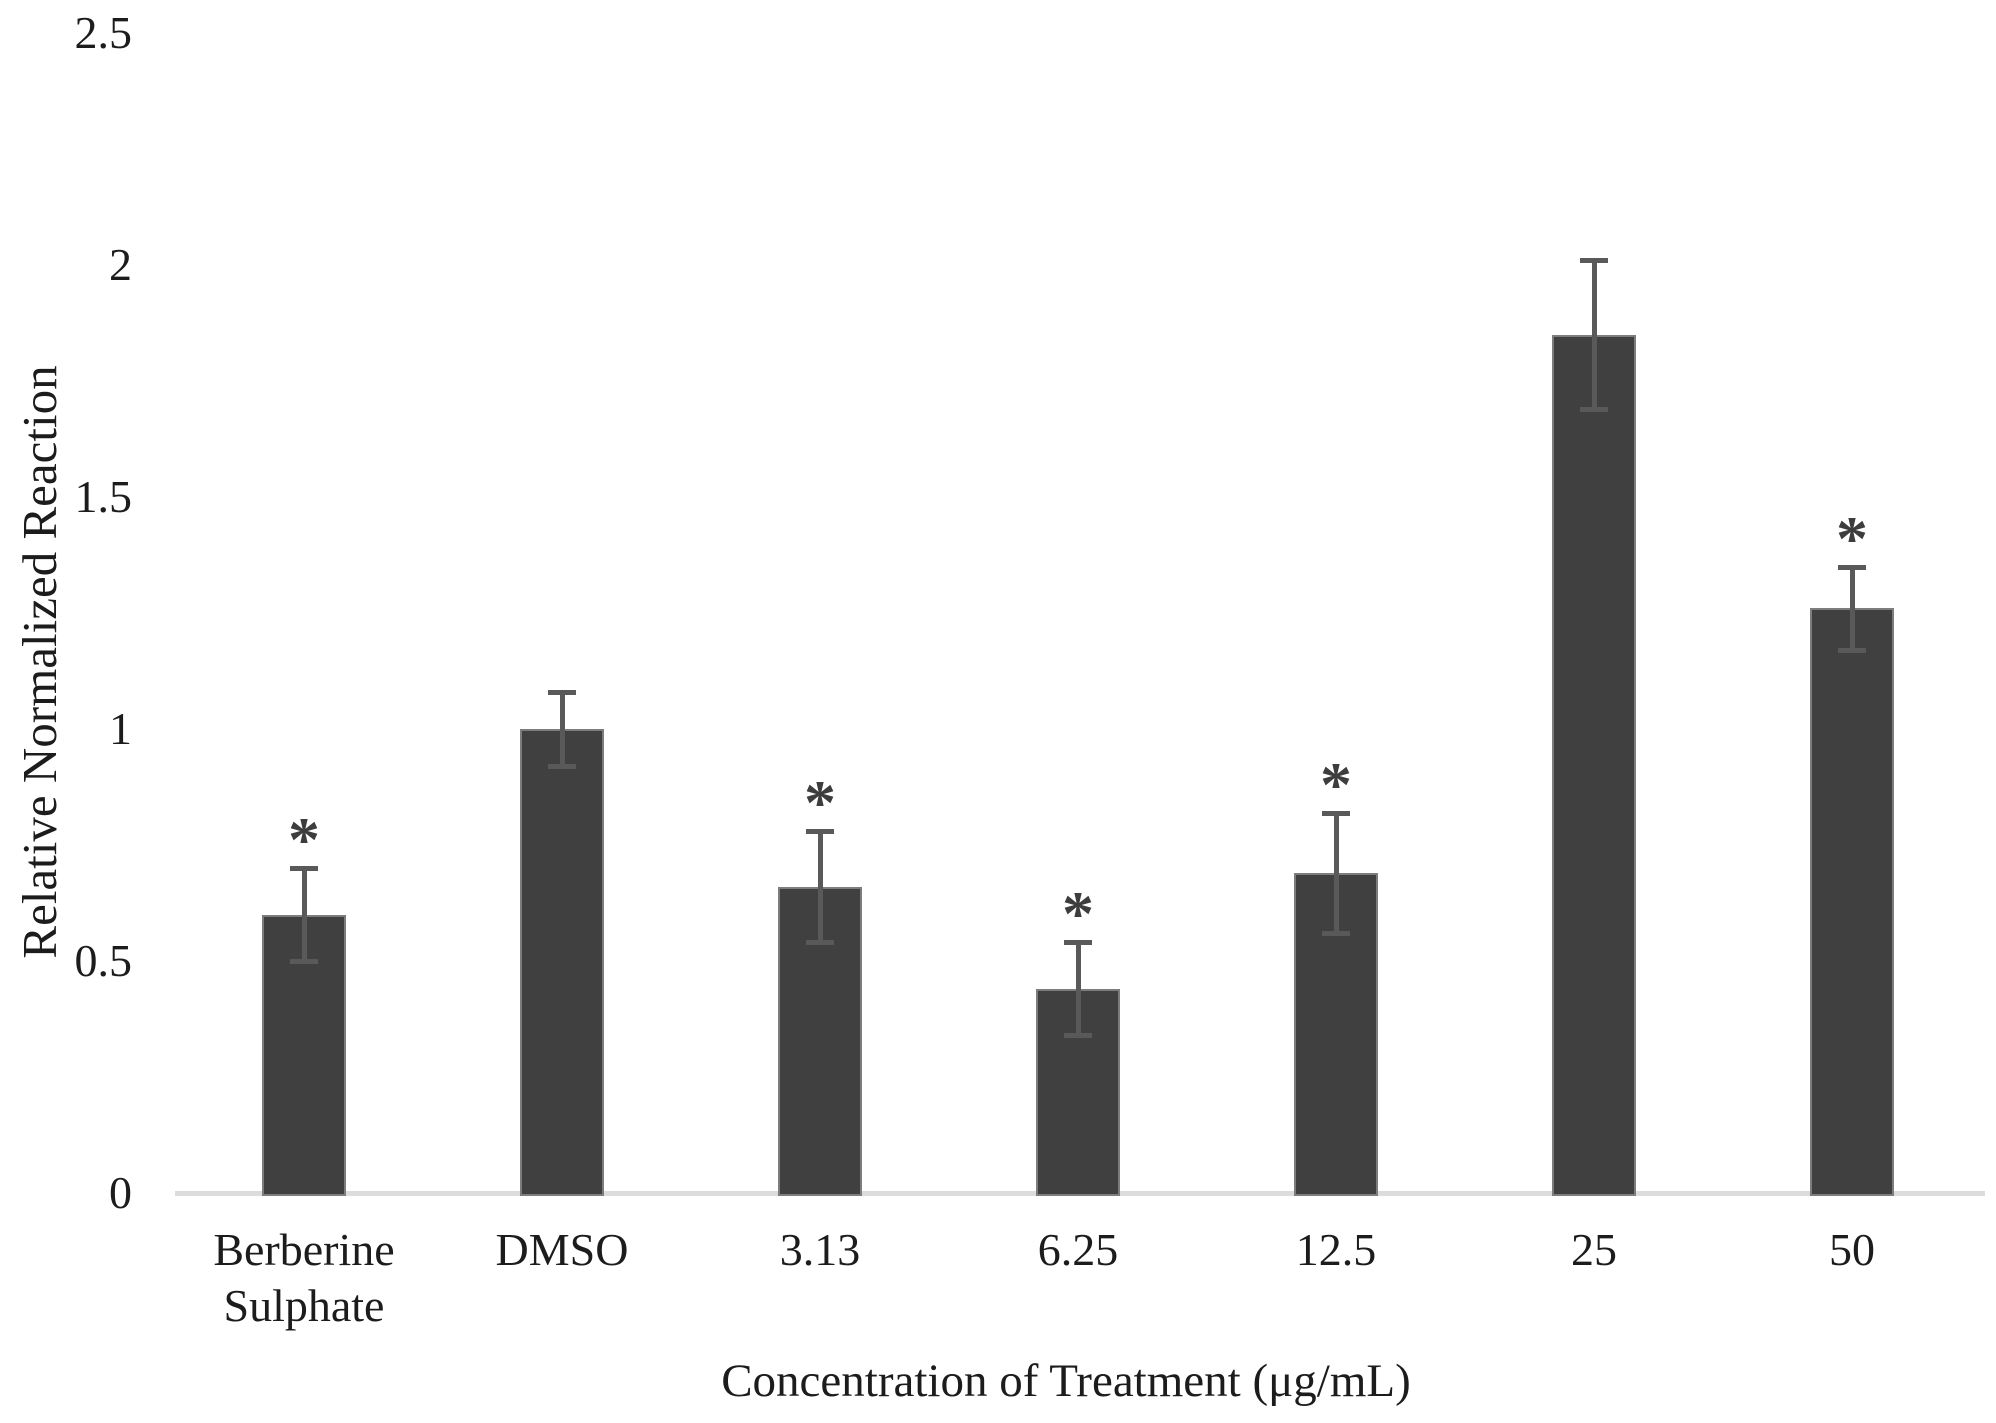  What do you see at coordinates (304, 1277) in the screenshot?
I see `x-tick-label: Berberine Sulphate` at bounding box center [304, 1277].